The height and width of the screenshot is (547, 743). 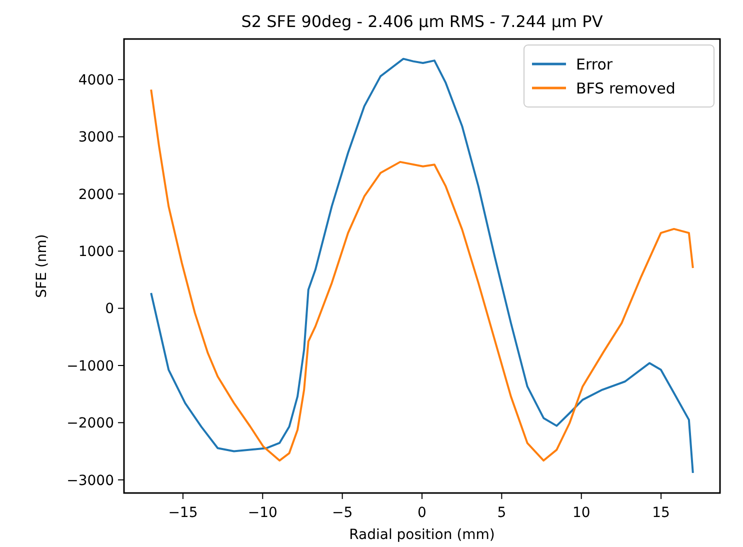 I want to click on x-tick-label: −5, so click(x=342, y=513).